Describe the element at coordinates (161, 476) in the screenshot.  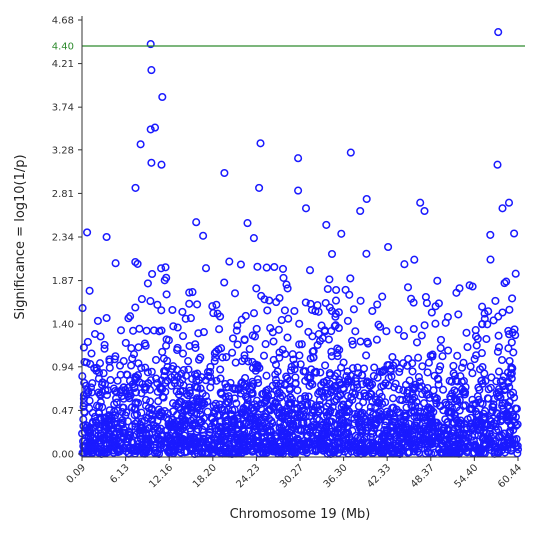
I see `x-tick-label: 12.16` at that location.